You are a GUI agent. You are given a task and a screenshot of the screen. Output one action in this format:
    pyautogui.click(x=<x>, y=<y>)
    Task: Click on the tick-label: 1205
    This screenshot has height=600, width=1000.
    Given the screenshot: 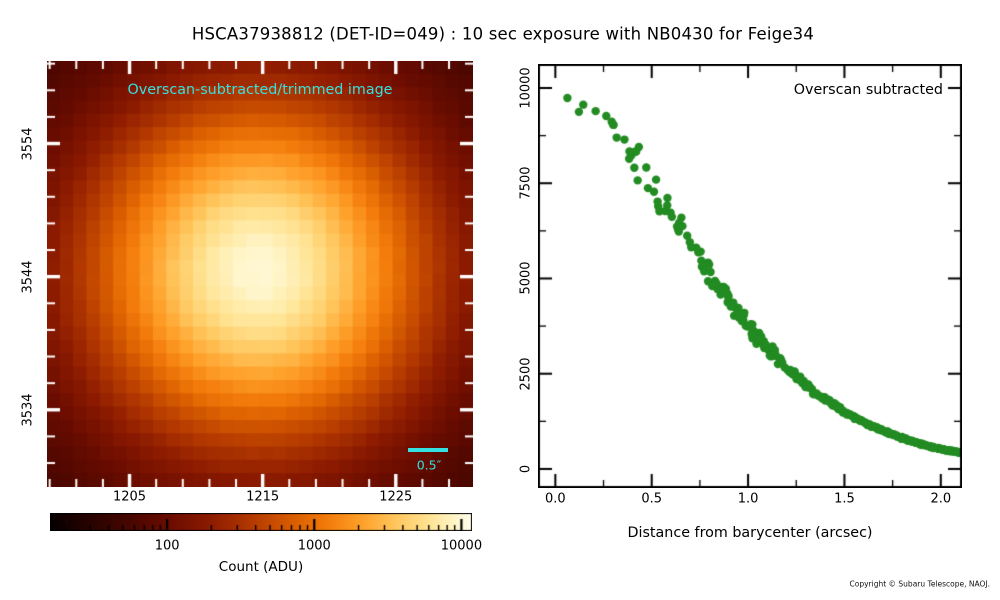 What is the action you would take?
    pyautogui.click(x=129, y=497)
    